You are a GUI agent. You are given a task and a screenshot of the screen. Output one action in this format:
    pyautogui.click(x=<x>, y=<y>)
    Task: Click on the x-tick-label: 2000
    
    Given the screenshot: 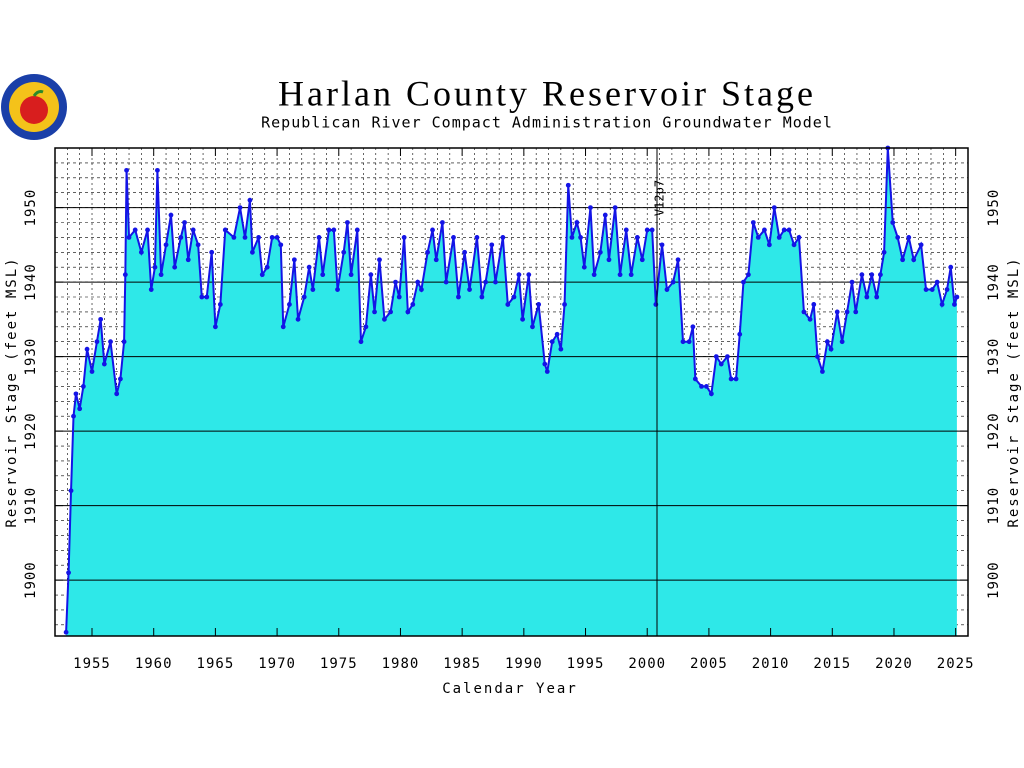 What is the action you would take?
    pyautogui.click(x=647, y=664)
    